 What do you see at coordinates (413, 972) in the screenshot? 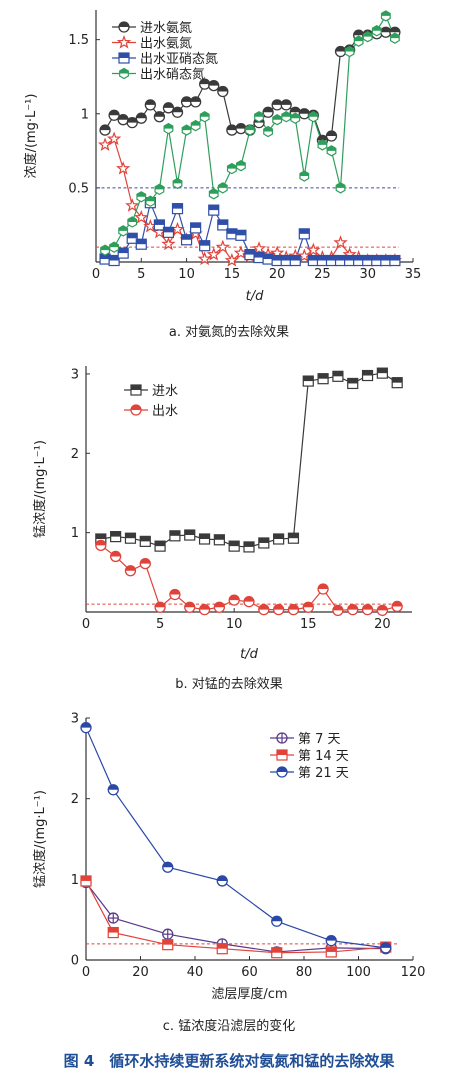
I see `x-tick-label: 120` at bounding box center [413, 972].